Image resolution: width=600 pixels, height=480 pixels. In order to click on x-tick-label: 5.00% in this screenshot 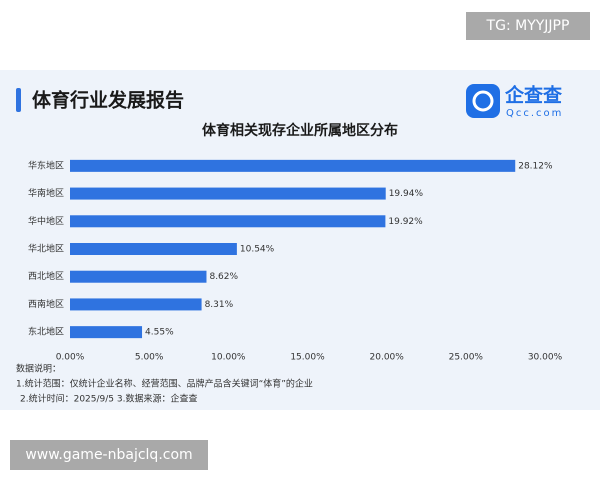, I will do `click(149, 358)`.